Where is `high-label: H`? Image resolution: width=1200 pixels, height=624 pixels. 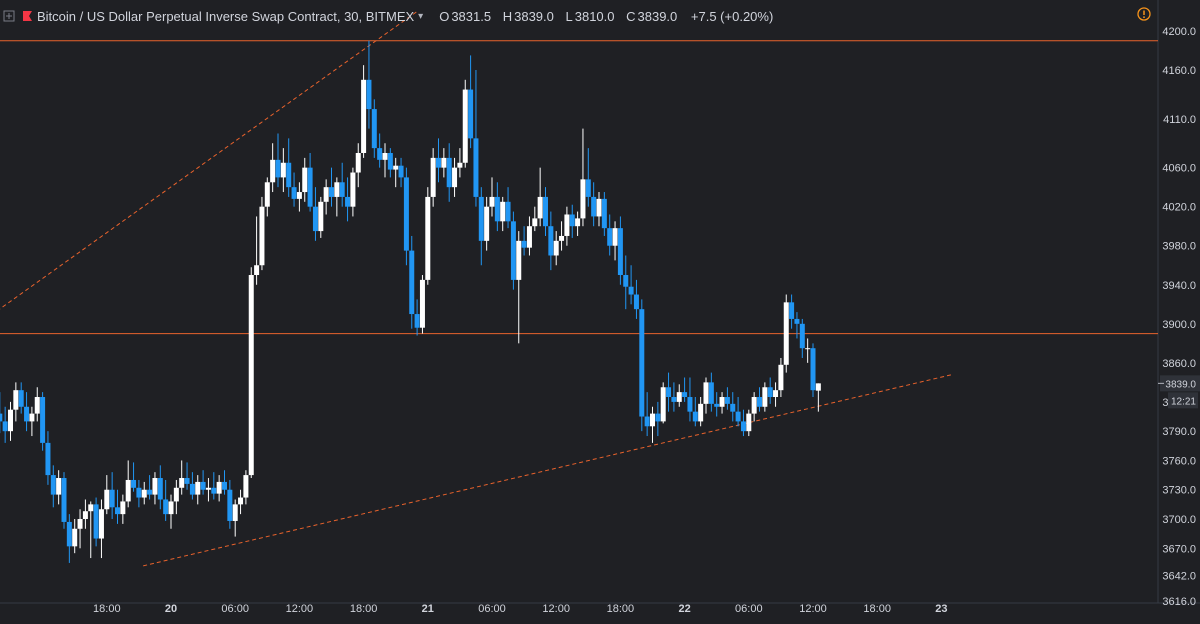
high-label: H is located at coordinates (507, 16).